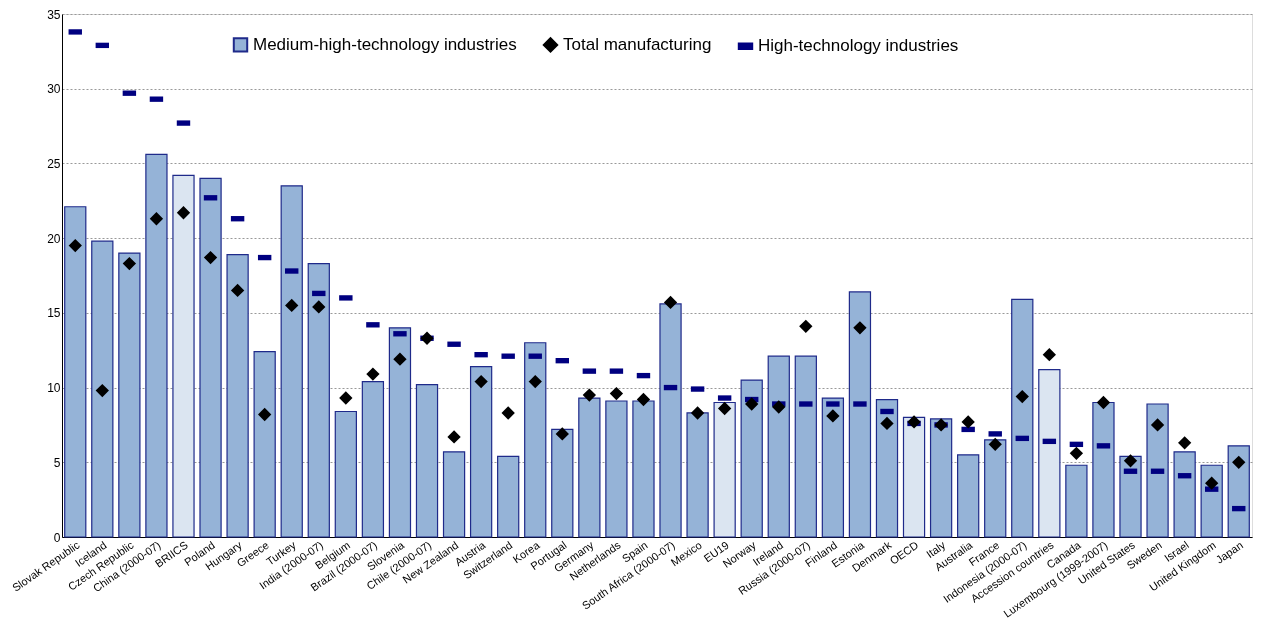  I want to click on legend-label: Medium-high-technology industries, so click(385, 44).